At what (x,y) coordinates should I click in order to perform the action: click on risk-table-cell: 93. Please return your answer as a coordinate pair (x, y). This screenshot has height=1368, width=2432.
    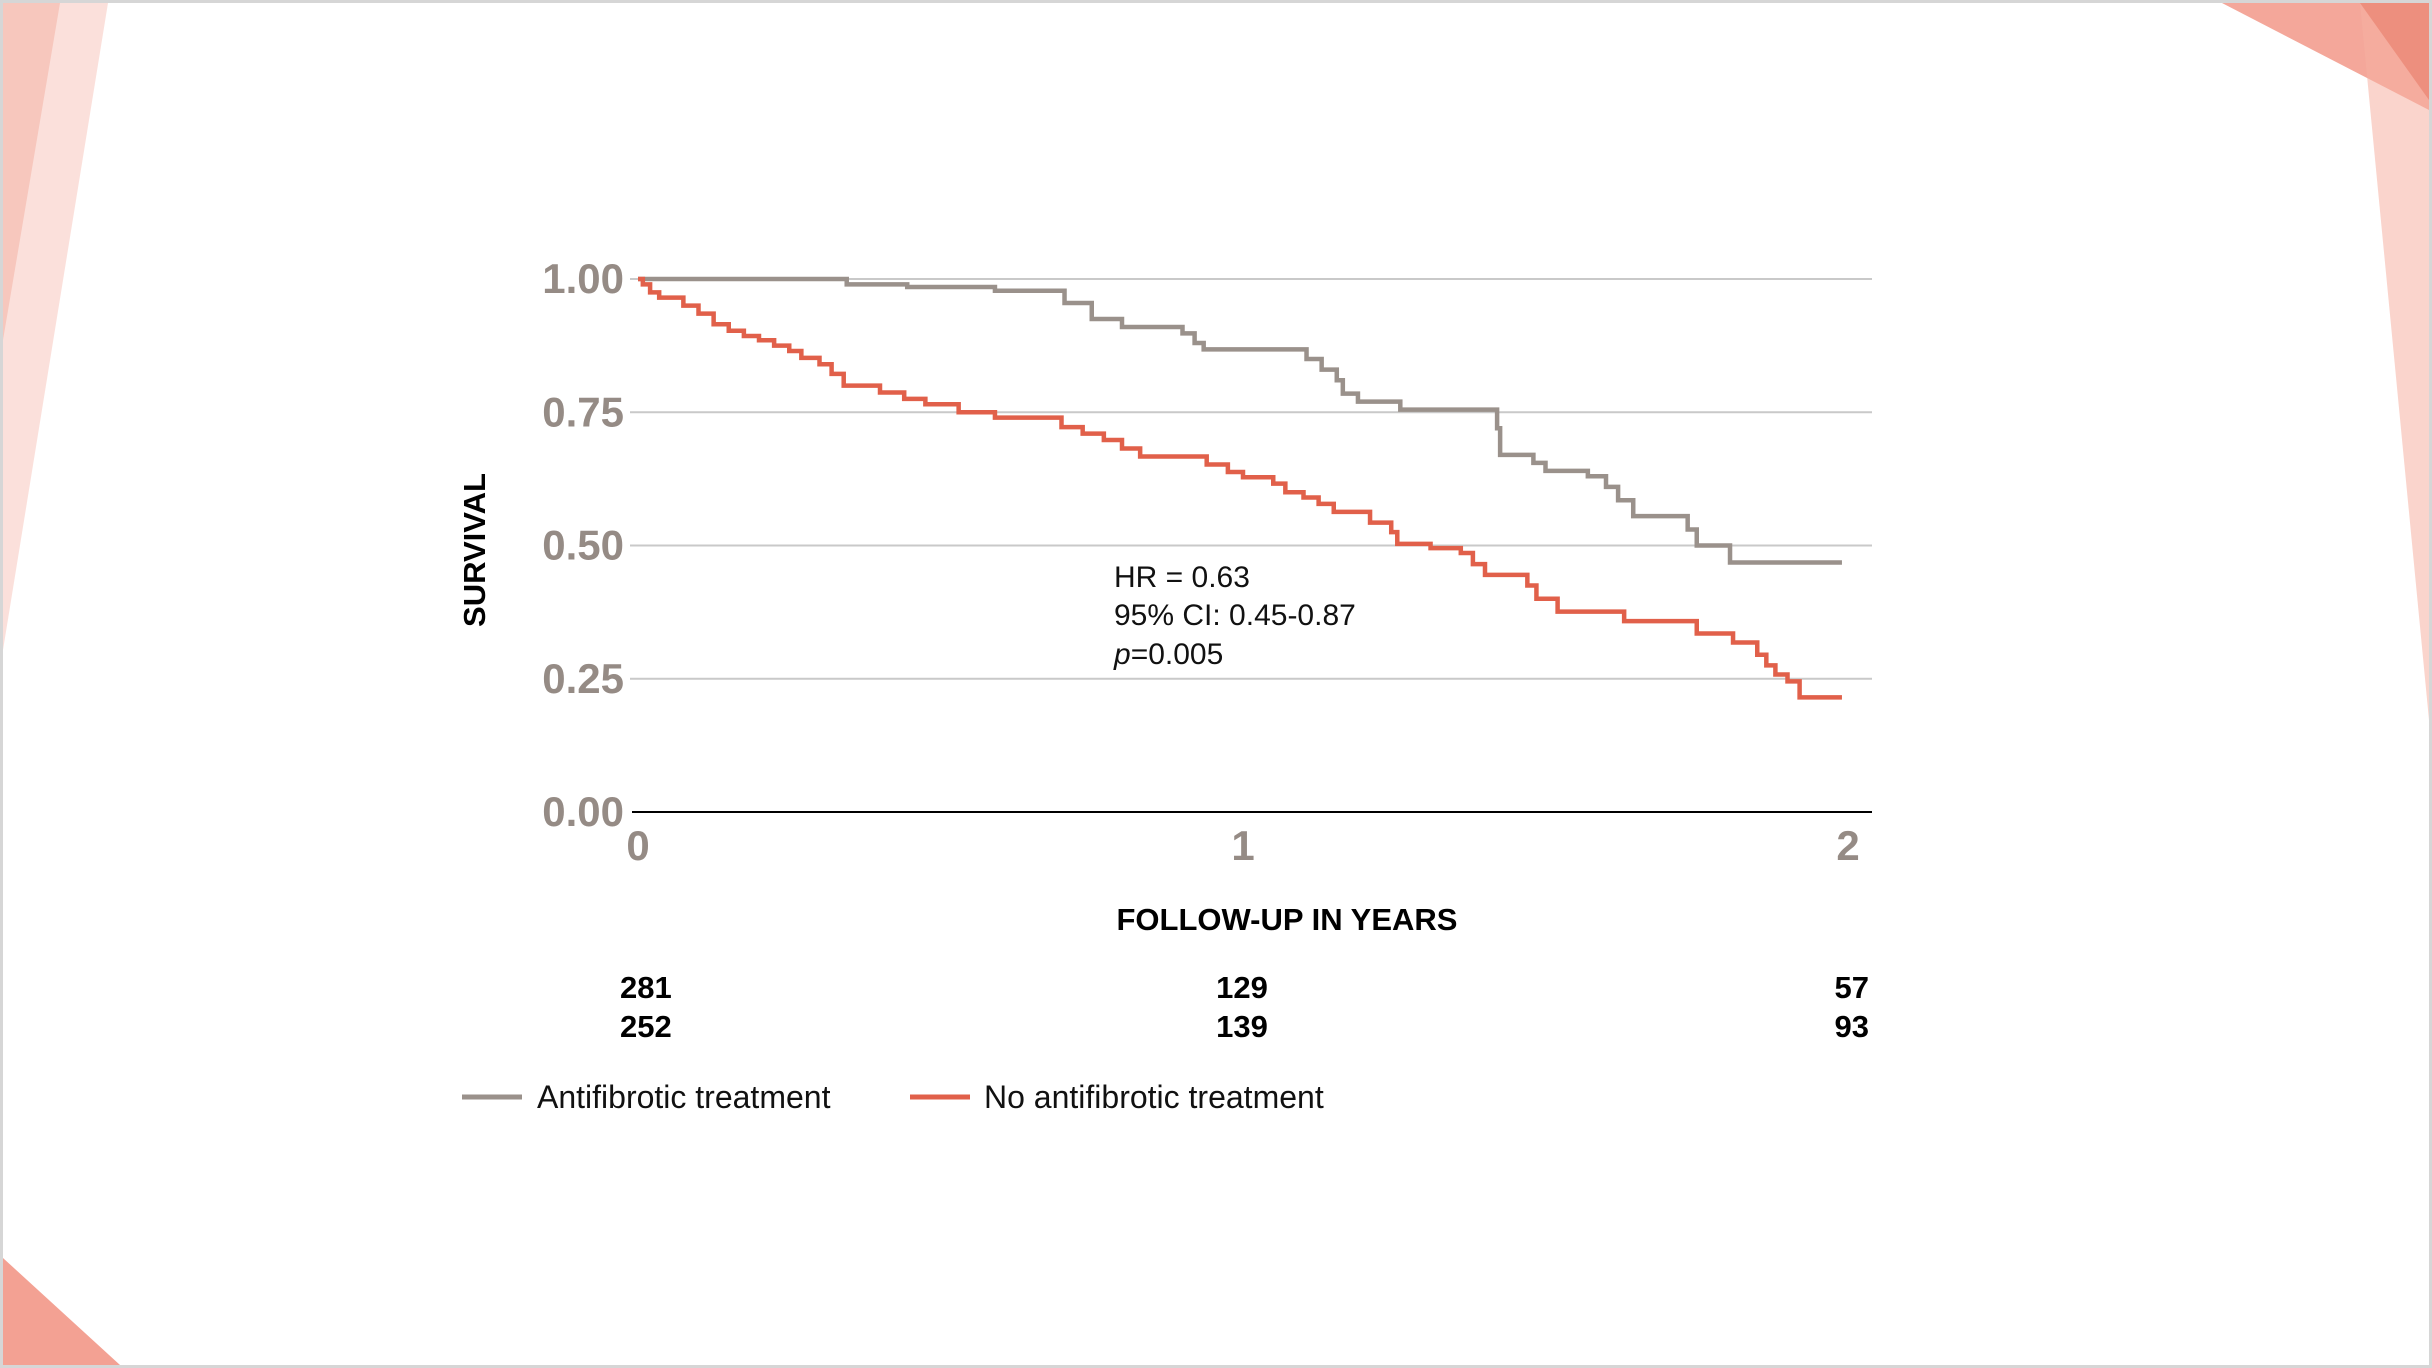
    Looking at the image, I should click on (1852, 1026).